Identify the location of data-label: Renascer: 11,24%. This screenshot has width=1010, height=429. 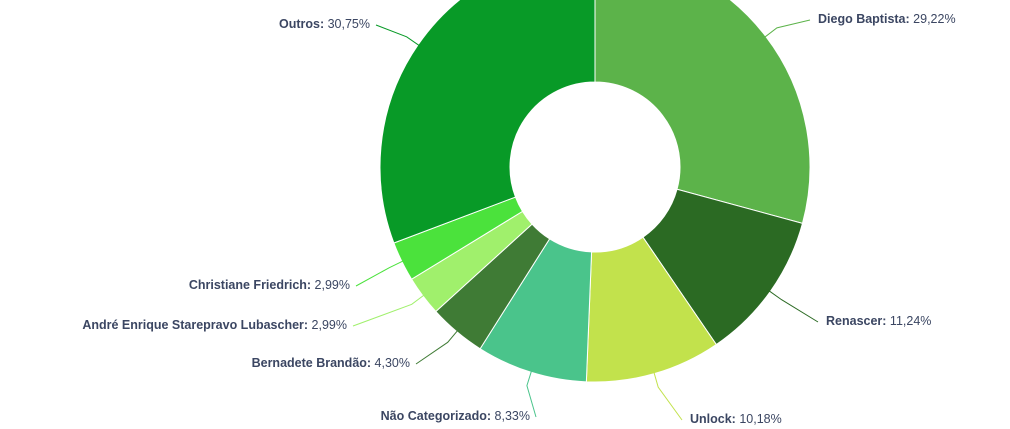
(878, 321).